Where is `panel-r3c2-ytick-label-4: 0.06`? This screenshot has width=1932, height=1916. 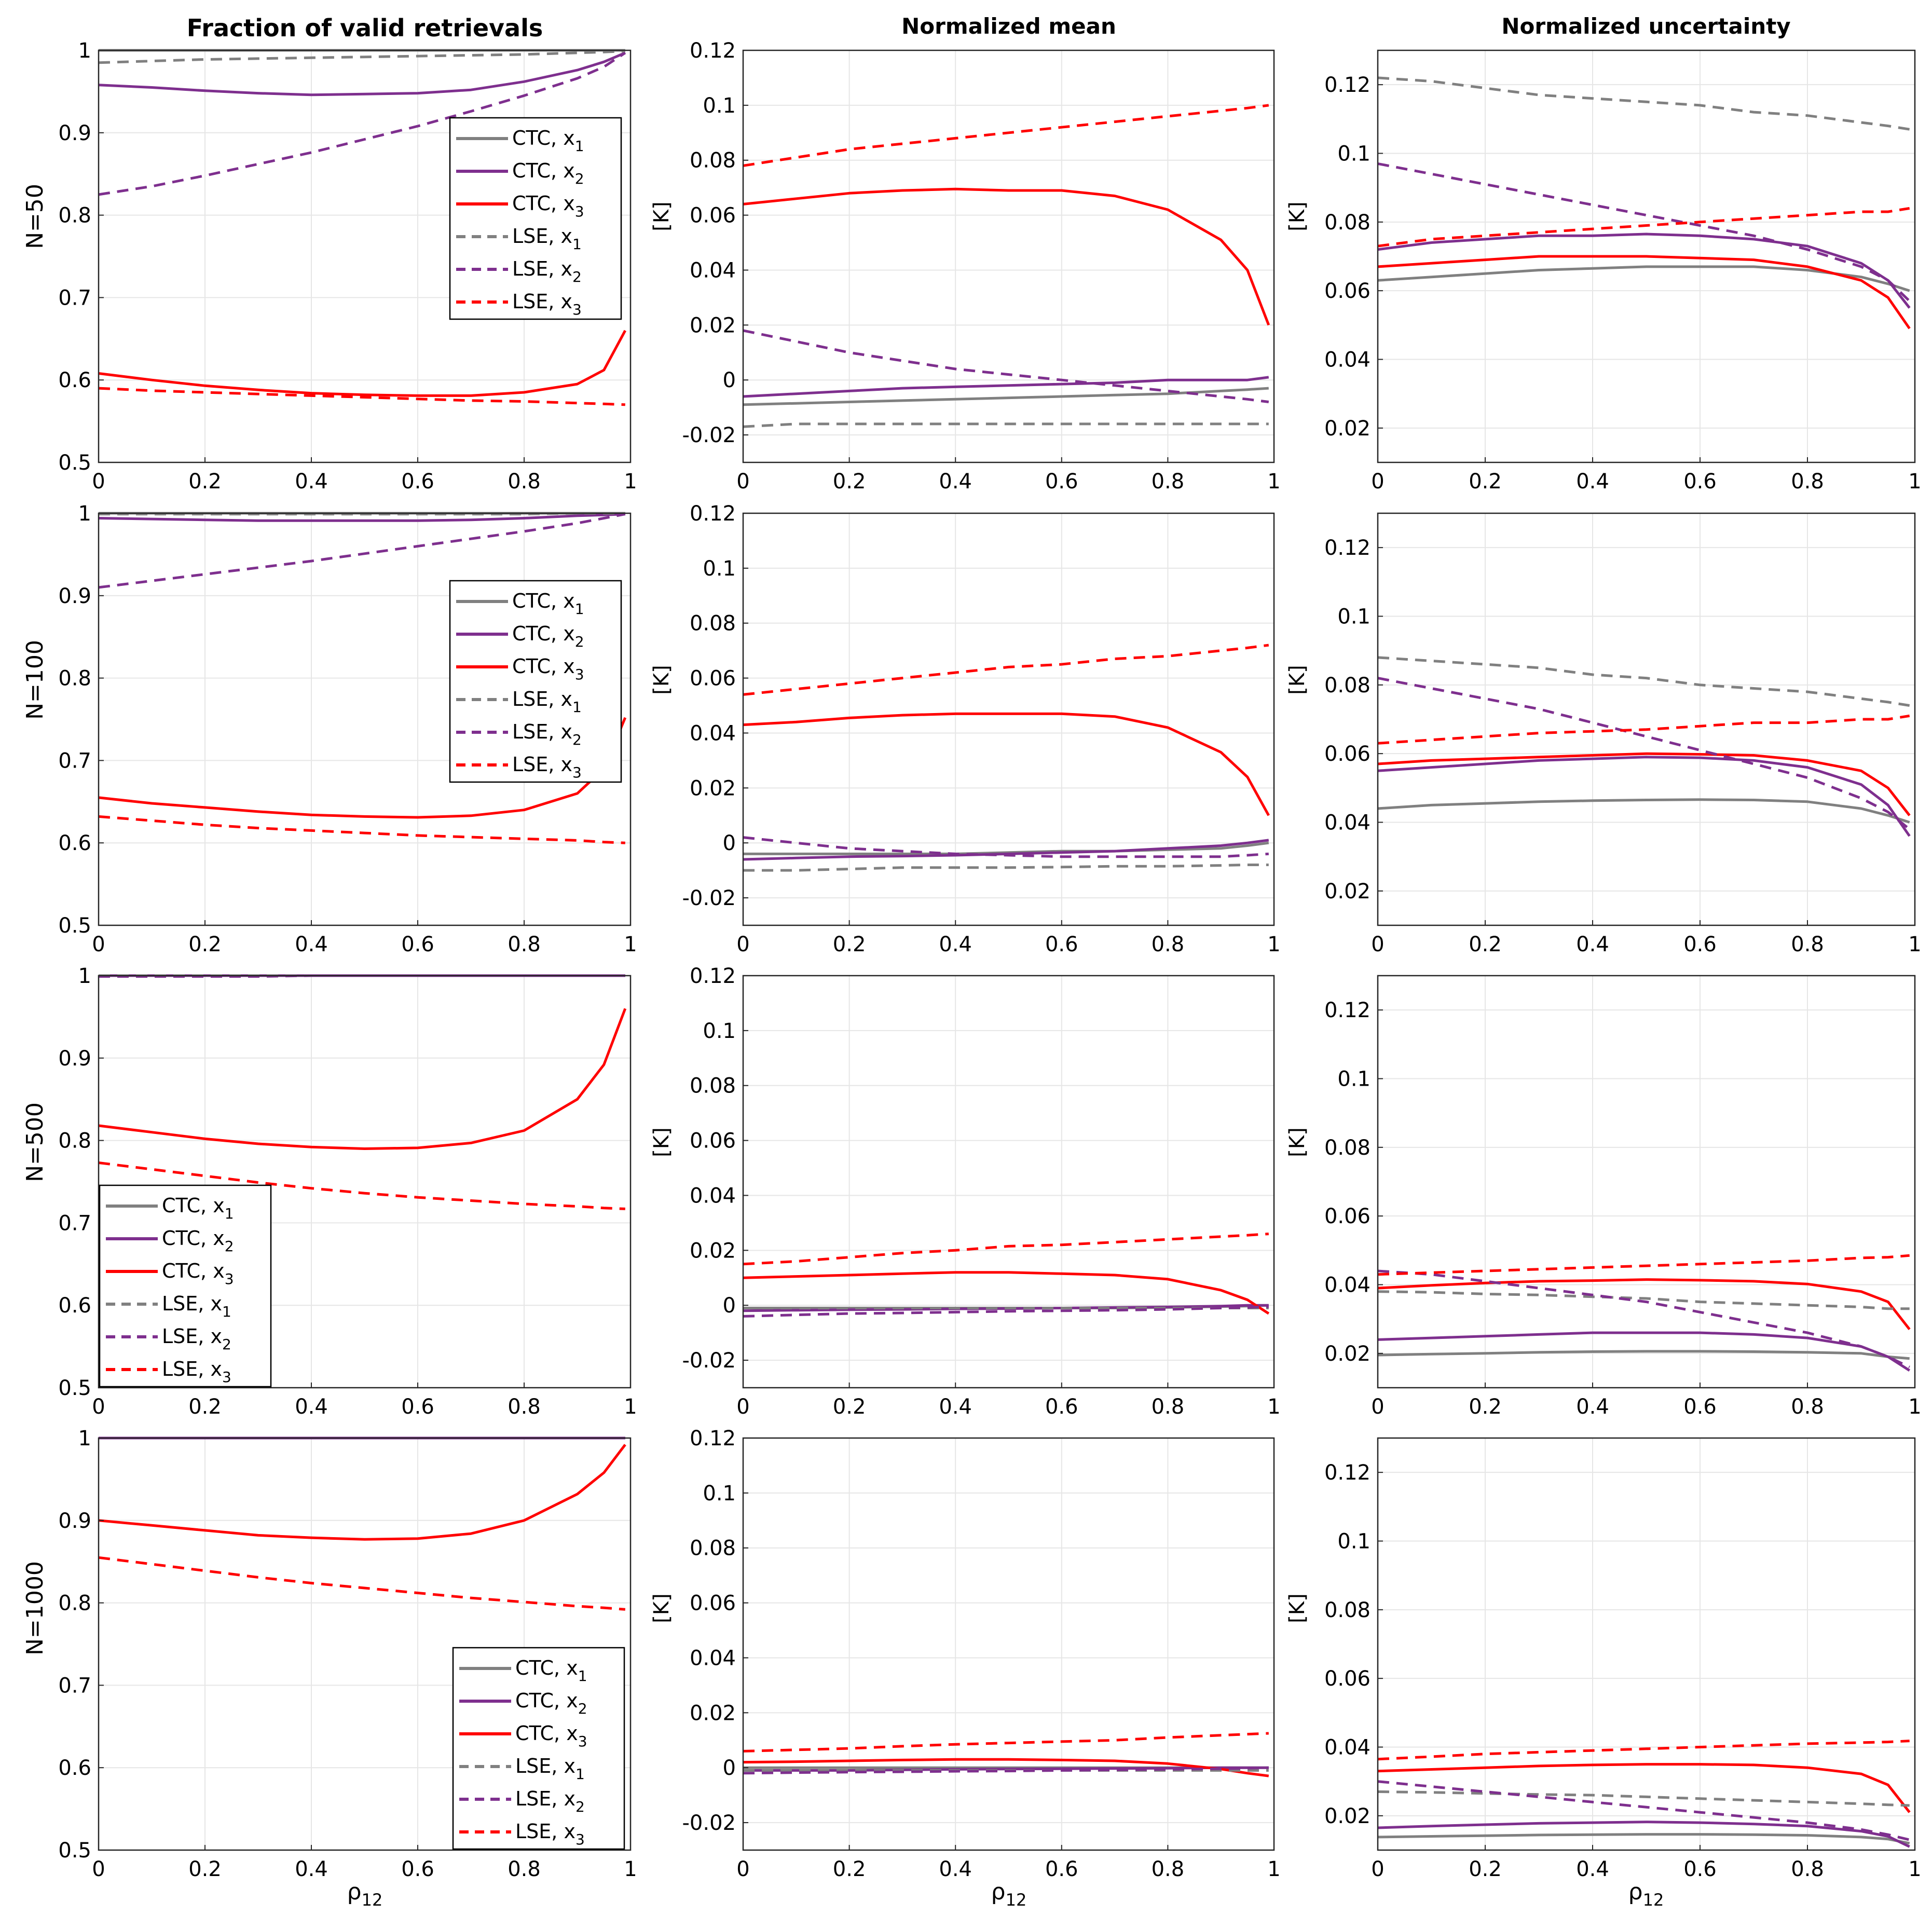
panel-r3c2-ytick-label-4: 0.06 is located at coordinates (713, 1141).